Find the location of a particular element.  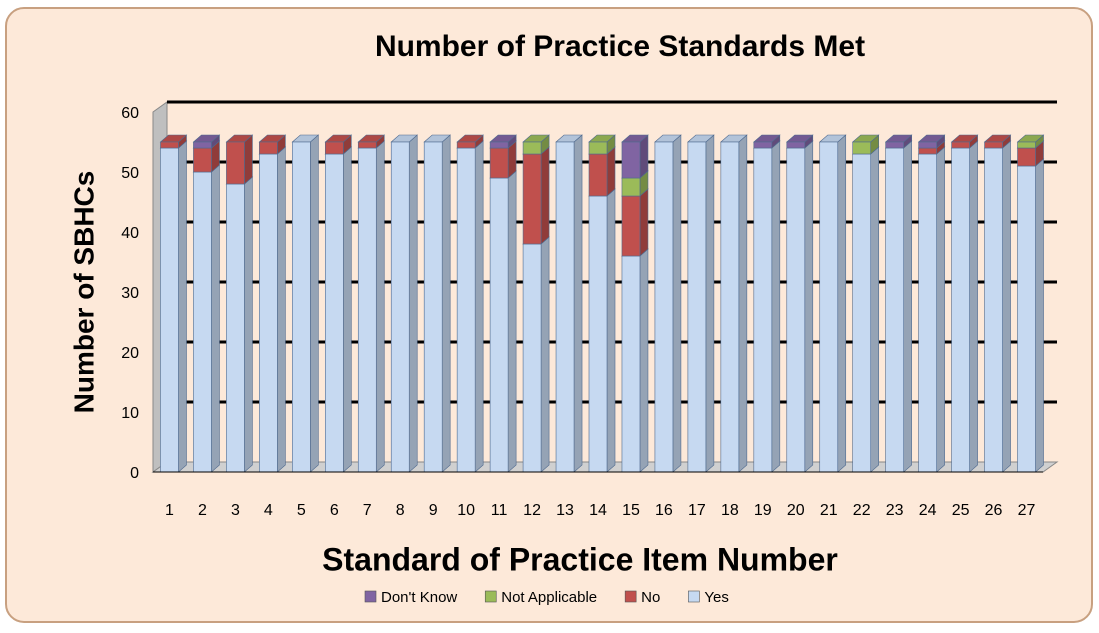

x-axis-label: Standard of Practice Item Number is located at coordinates (580, 559).